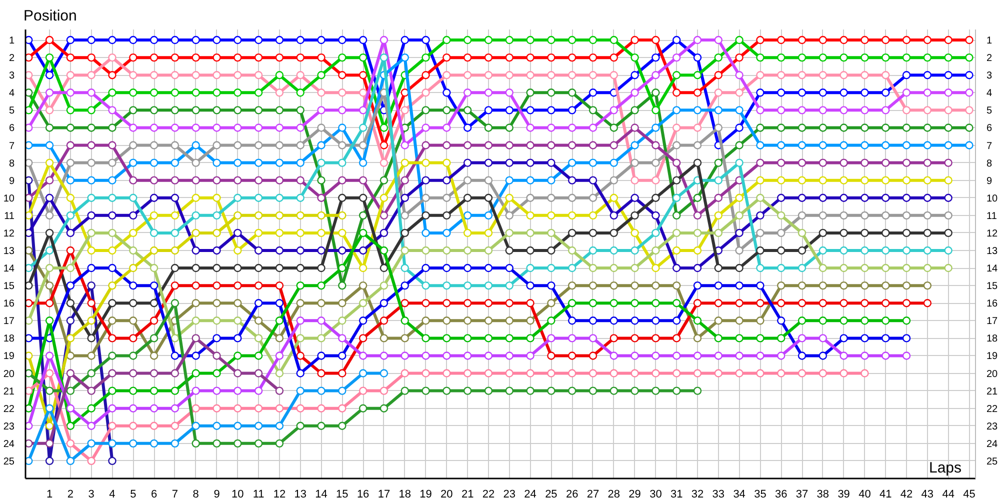 This screenshot has height=500, width=1000. What do you see at coordinates (175, 494) in the screenshot?
I see `x-tick-label: 7` at bounding box center [175, 494].